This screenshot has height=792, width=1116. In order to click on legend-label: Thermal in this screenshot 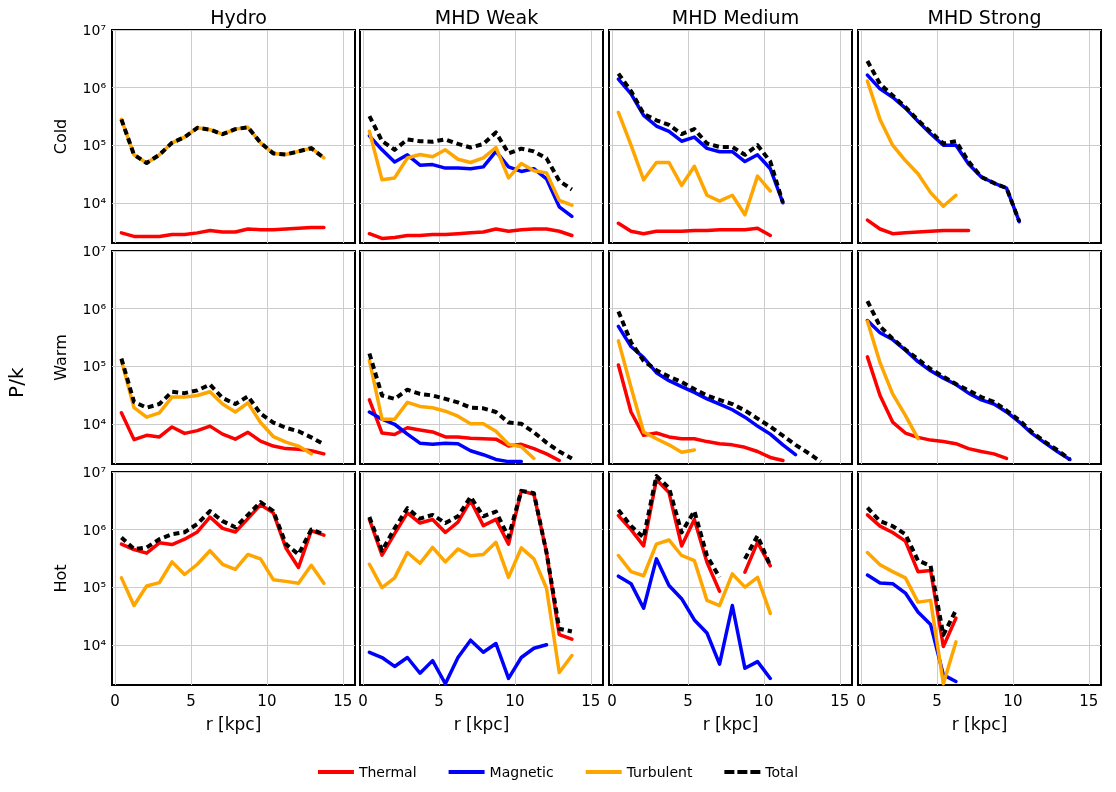, I will do `click(387, 772)`.